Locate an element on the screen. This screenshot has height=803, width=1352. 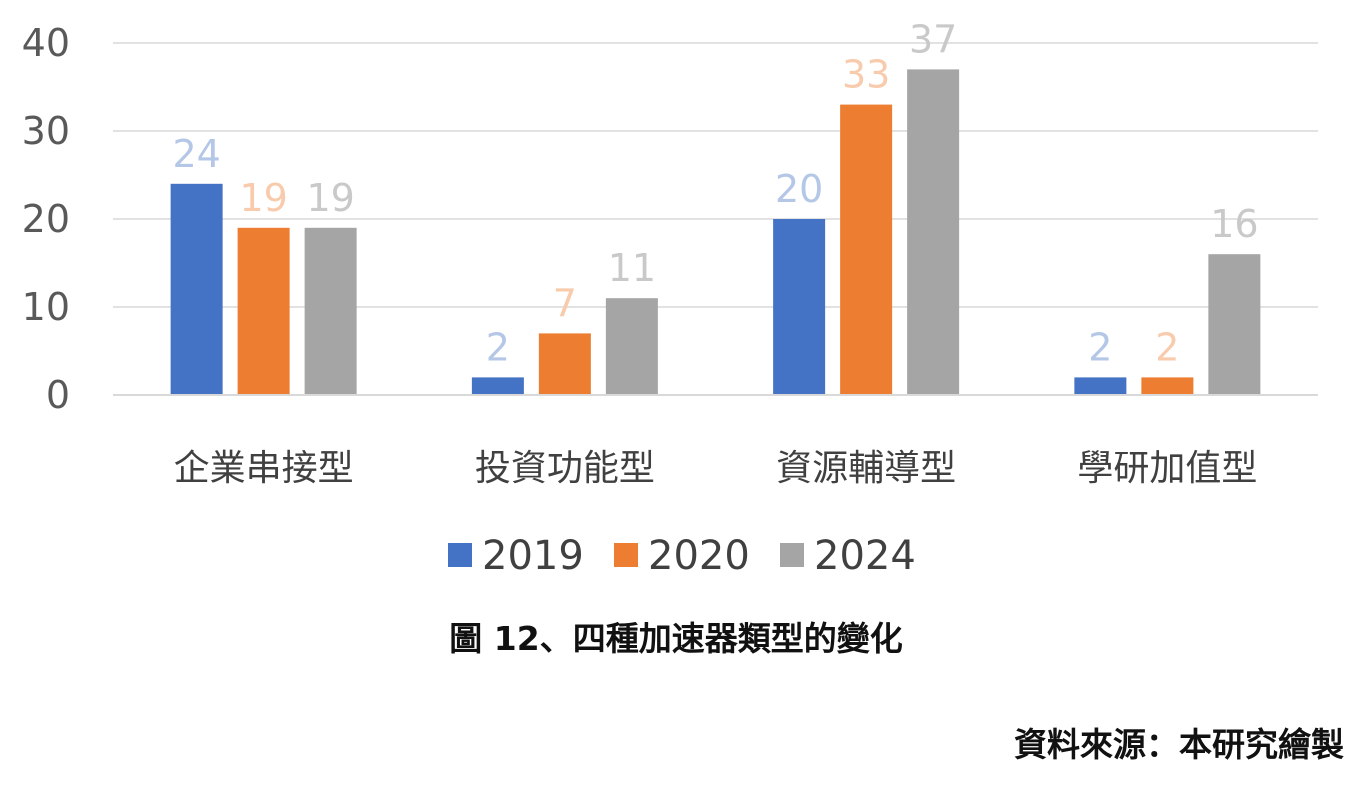
x-category-label: 學研加值型 is located at coordinates (1167, 468).